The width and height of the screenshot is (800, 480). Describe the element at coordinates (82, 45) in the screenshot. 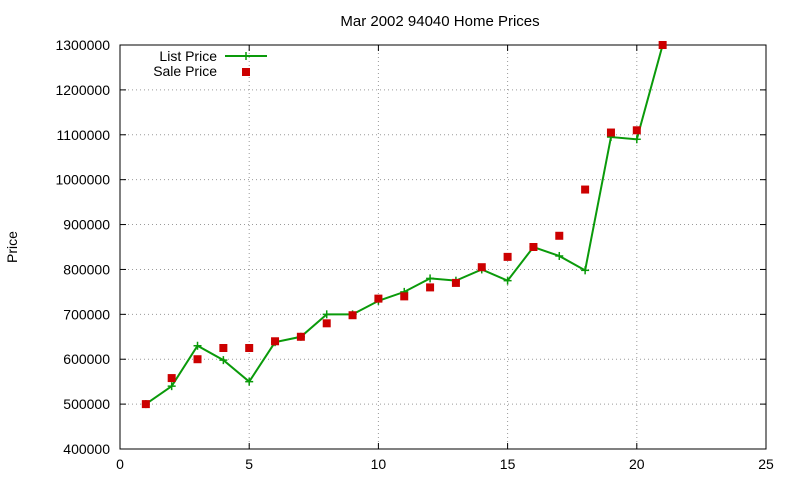

I see `y-tick-label: 1300000` at that location.